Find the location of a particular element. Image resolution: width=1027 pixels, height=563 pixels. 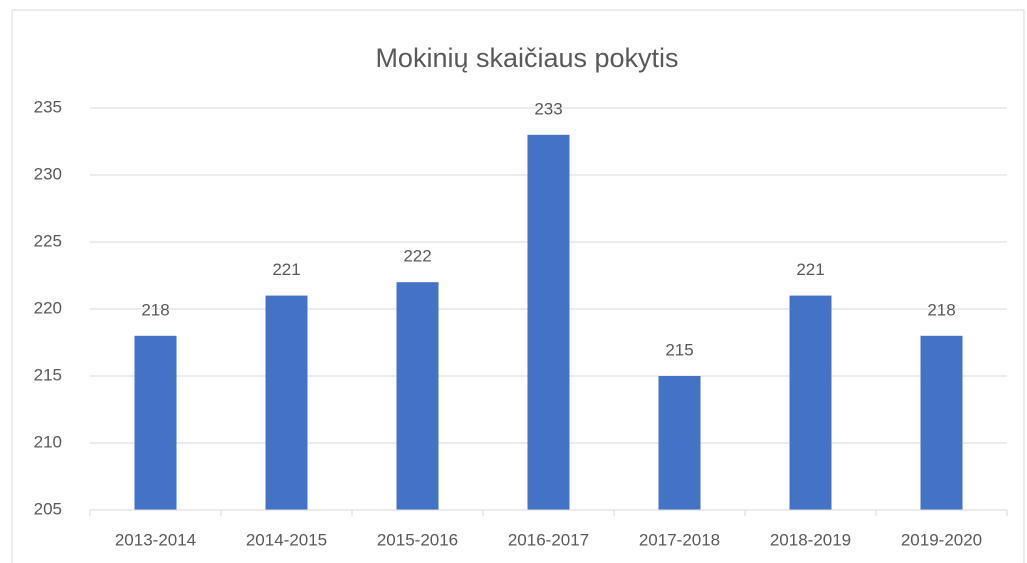

y-tick-label: 235 is located at coordinates (48, 106).